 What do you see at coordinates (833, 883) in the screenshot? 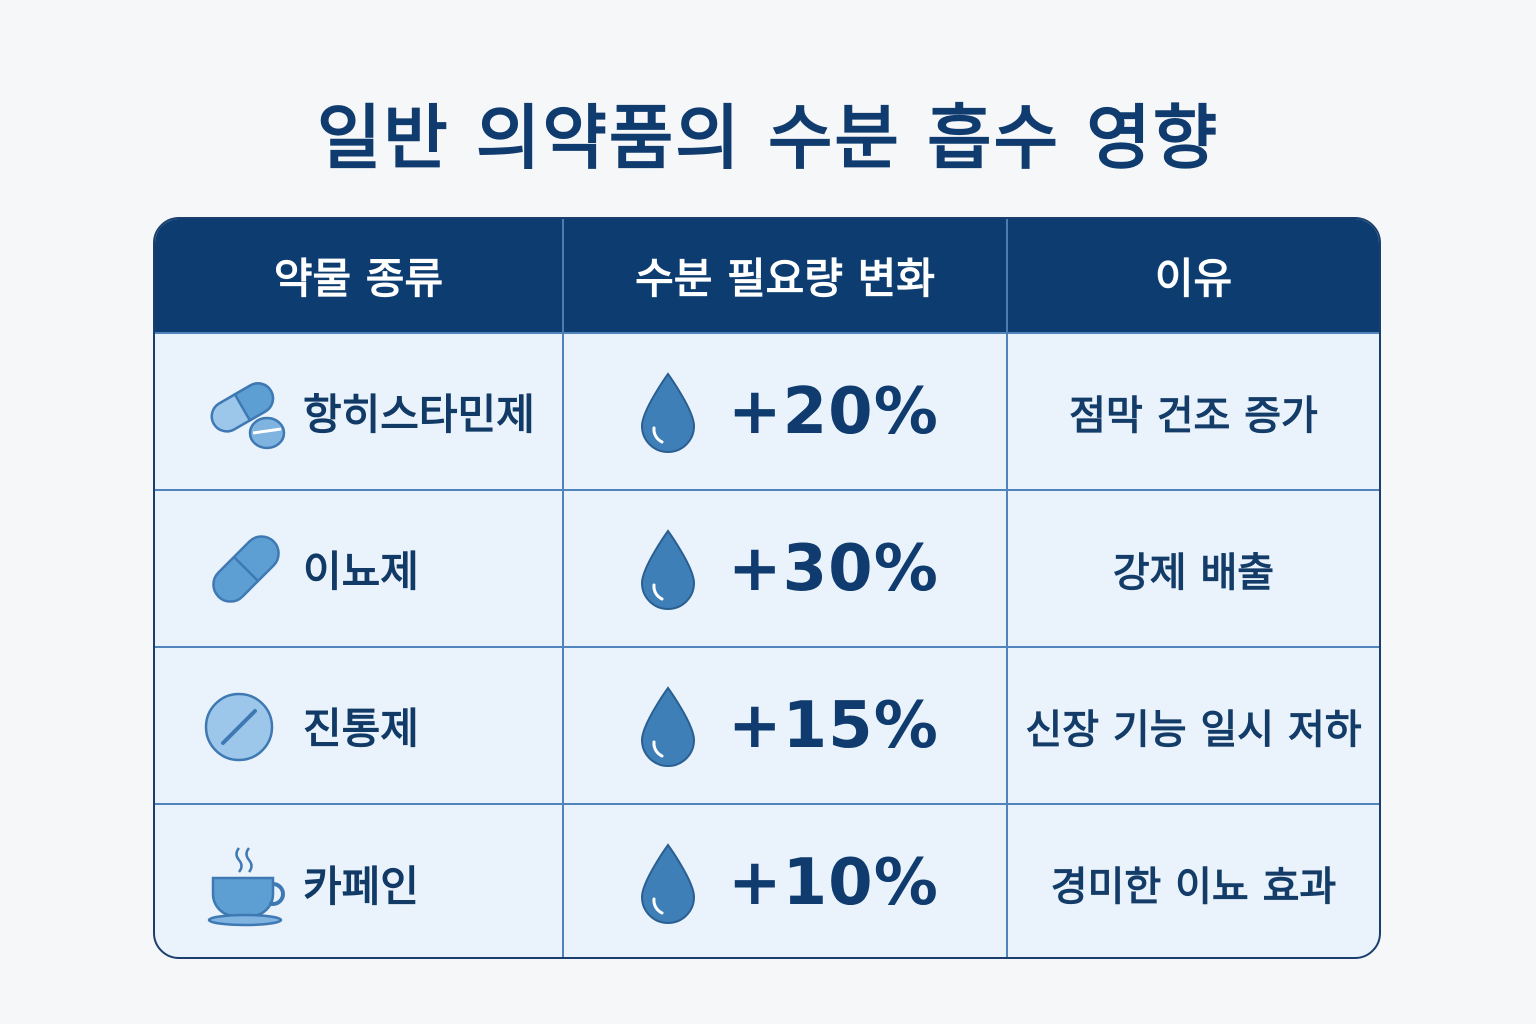
I see `water-change-value: +10%` at bounding box center [833, 883].